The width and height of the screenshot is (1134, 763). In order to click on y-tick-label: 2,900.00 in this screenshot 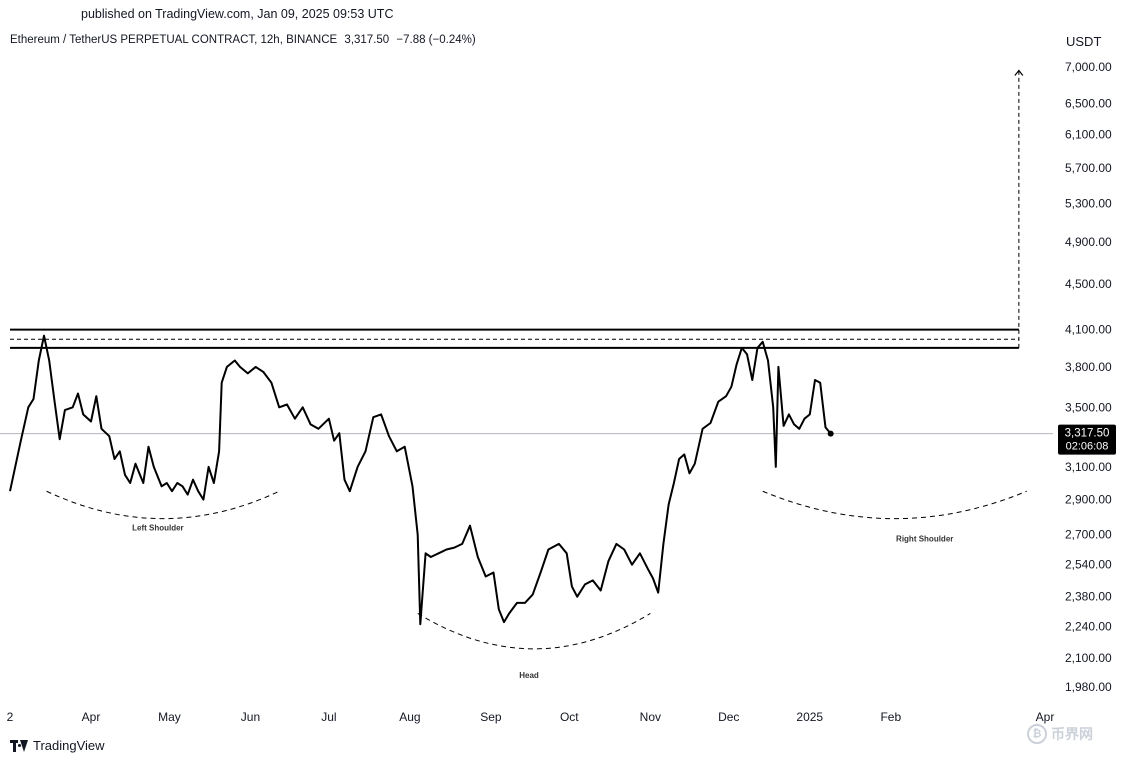, I will do `click(1088, 500)`.